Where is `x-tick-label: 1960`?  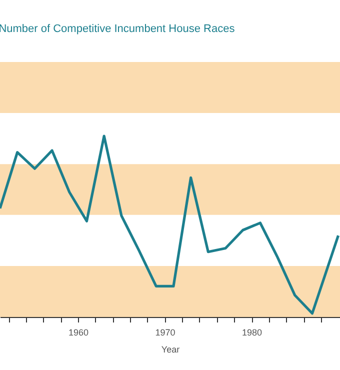 x-tick-label: 1960 is located at coordinates (78, 333).